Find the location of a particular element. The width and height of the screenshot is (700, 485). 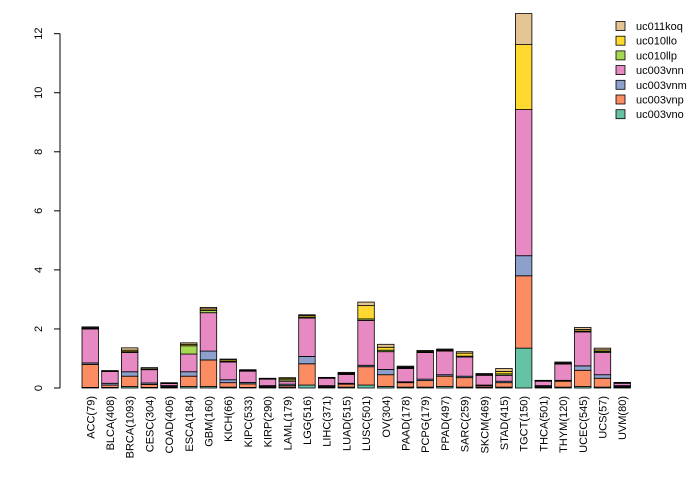

bar-segment-uc003vnm: BRCA(1093) uc003vnm: 0.15 is located at coordinates (129, 374).